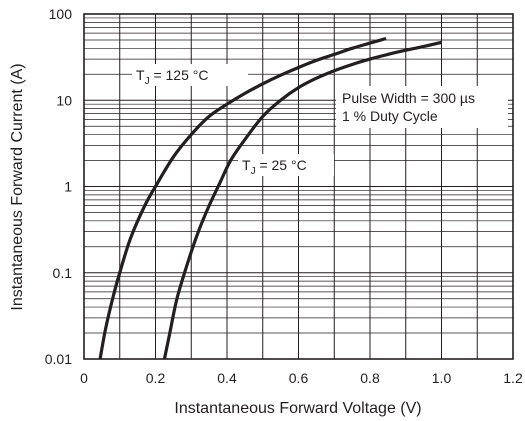  I want to click on x-tick-label: 0.4, so click(227, 378).